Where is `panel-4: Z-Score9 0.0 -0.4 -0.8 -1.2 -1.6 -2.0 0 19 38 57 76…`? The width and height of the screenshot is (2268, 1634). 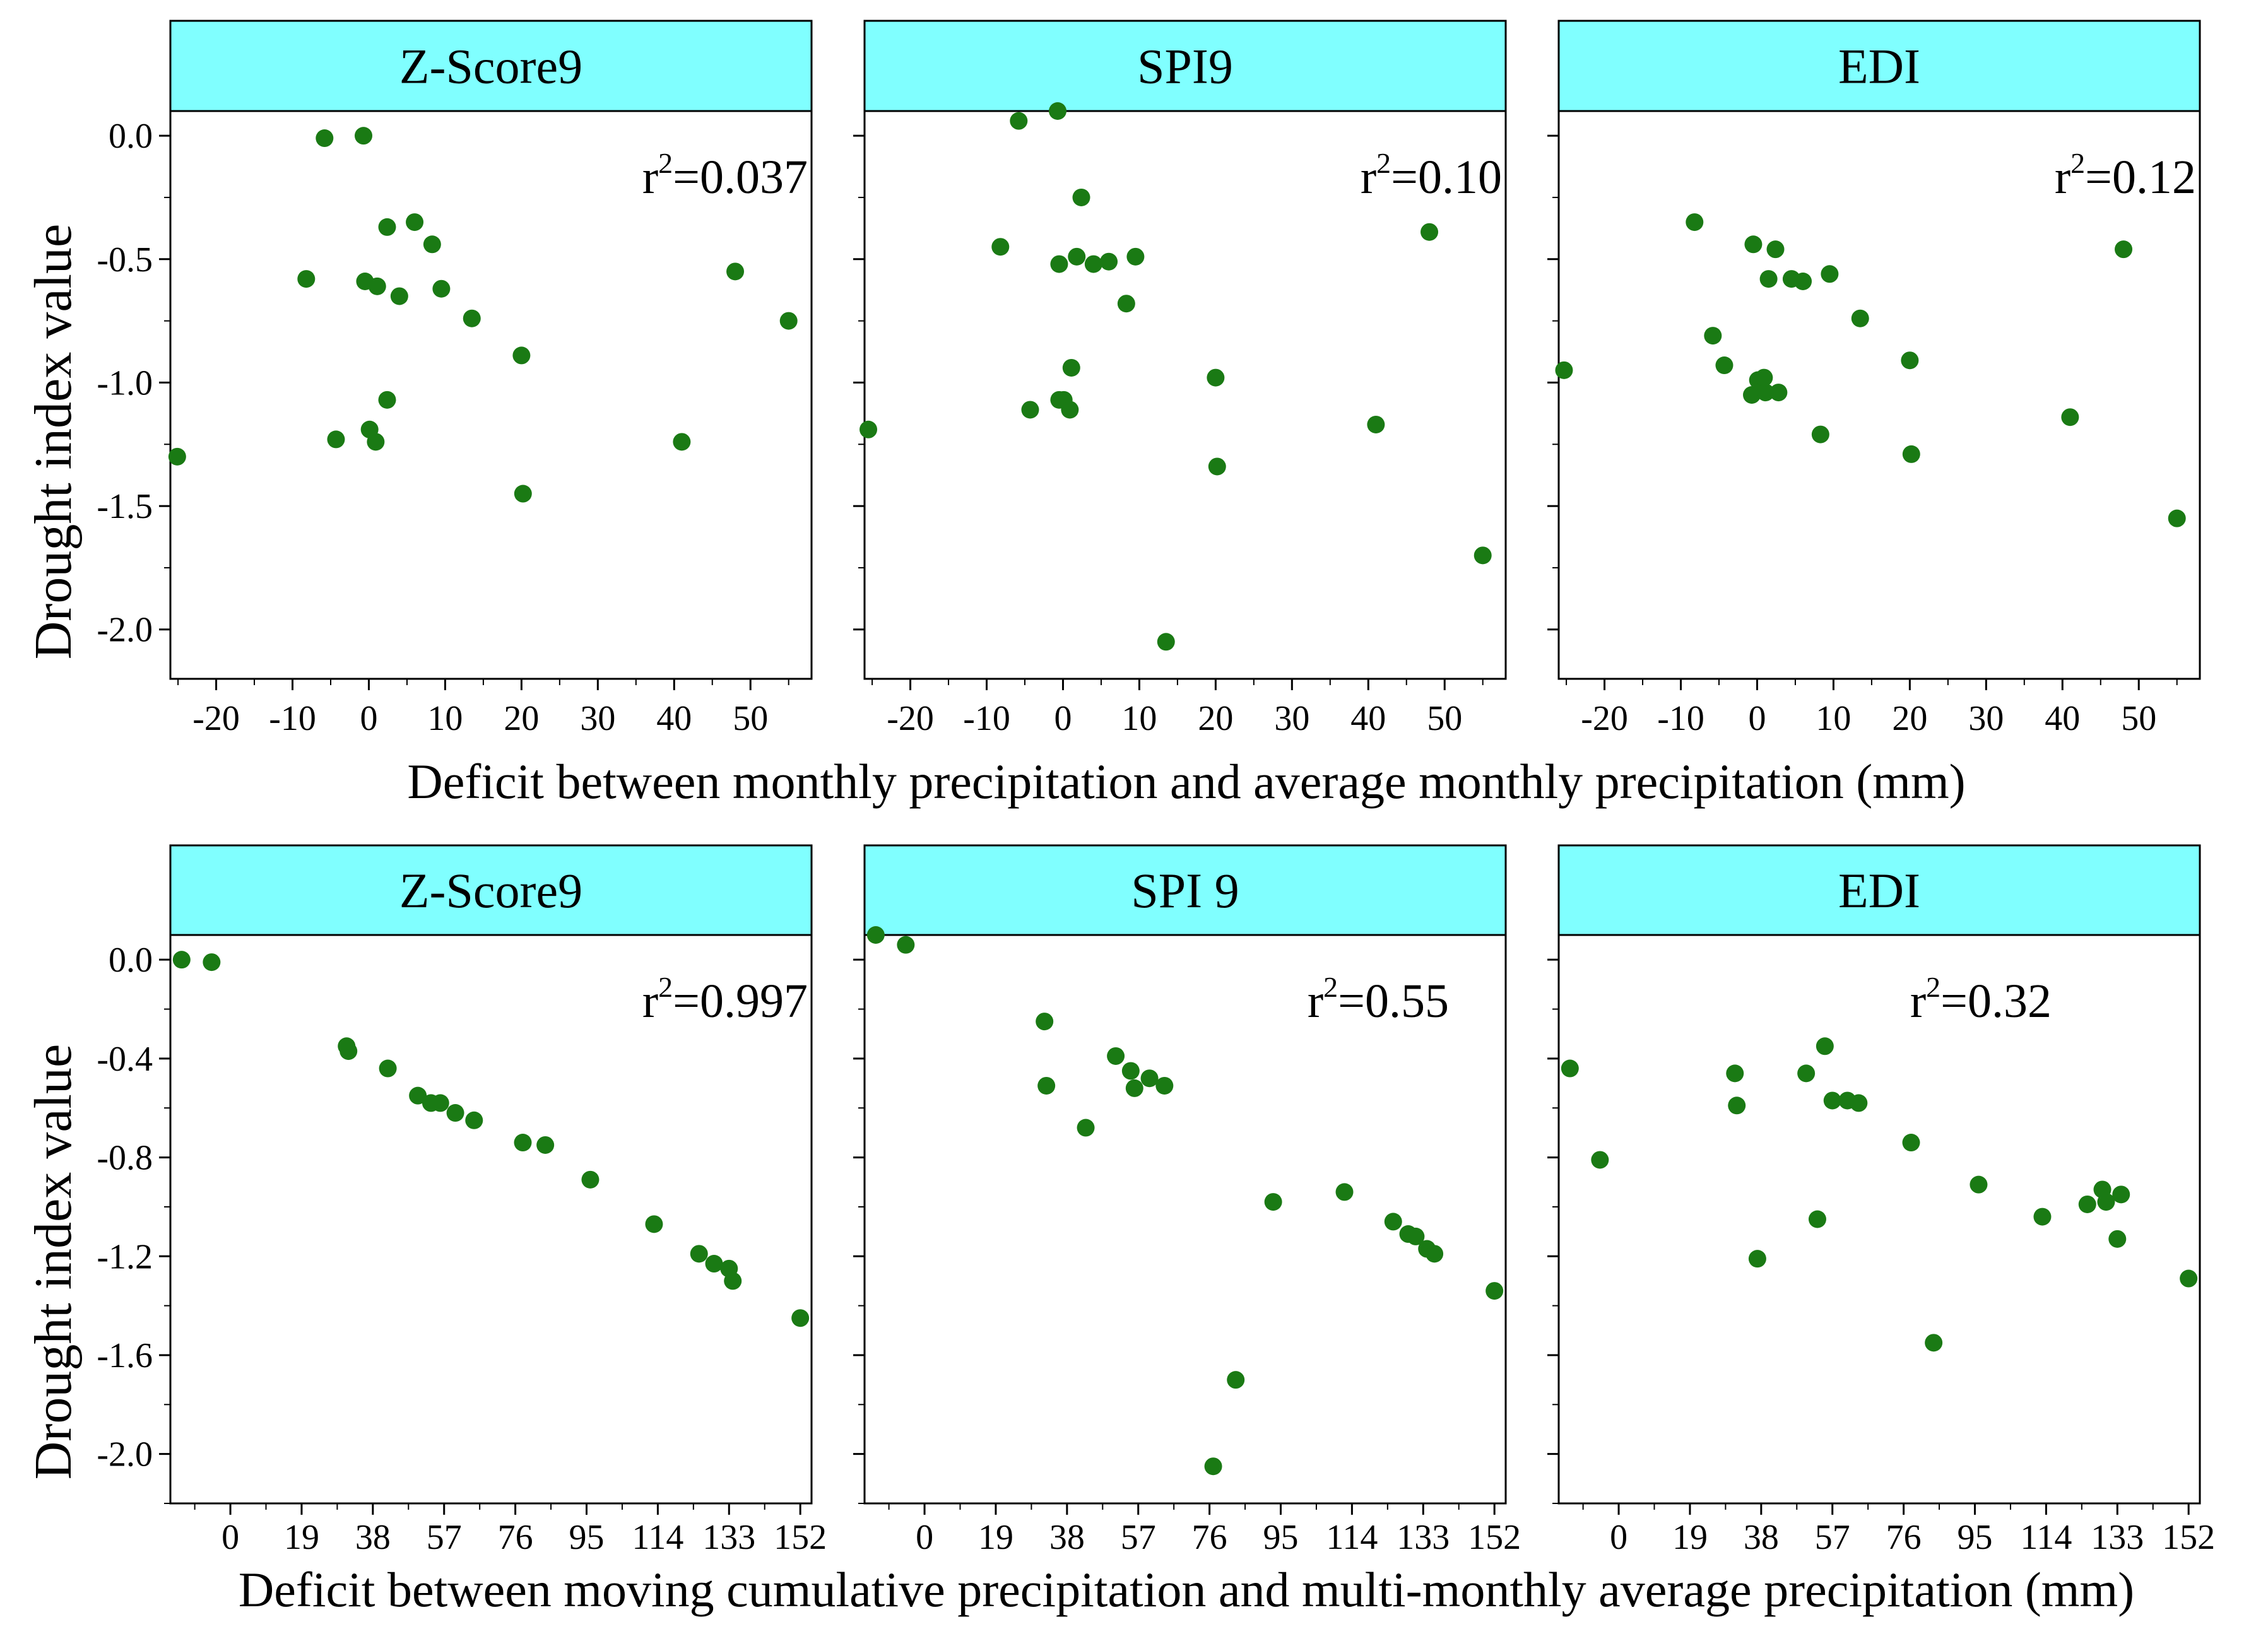
panel-4: Z-Score9 0.0 -0.4 -0.8 -1.2 -1.6 -2.0 0 19 38 57 76… is located at coordinates (462, 1200).